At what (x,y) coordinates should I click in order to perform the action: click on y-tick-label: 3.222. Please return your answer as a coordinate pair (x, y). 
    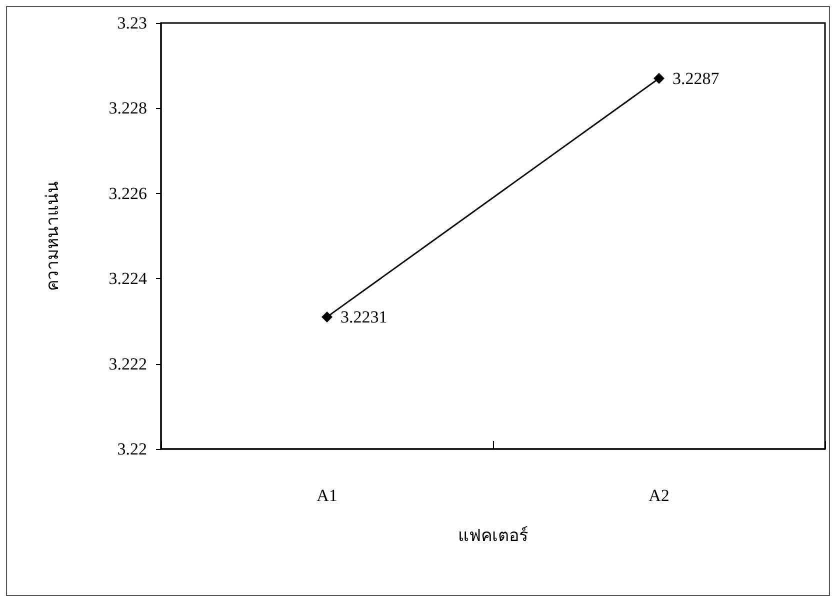
    Looking at the image, I should click on (127, 364).